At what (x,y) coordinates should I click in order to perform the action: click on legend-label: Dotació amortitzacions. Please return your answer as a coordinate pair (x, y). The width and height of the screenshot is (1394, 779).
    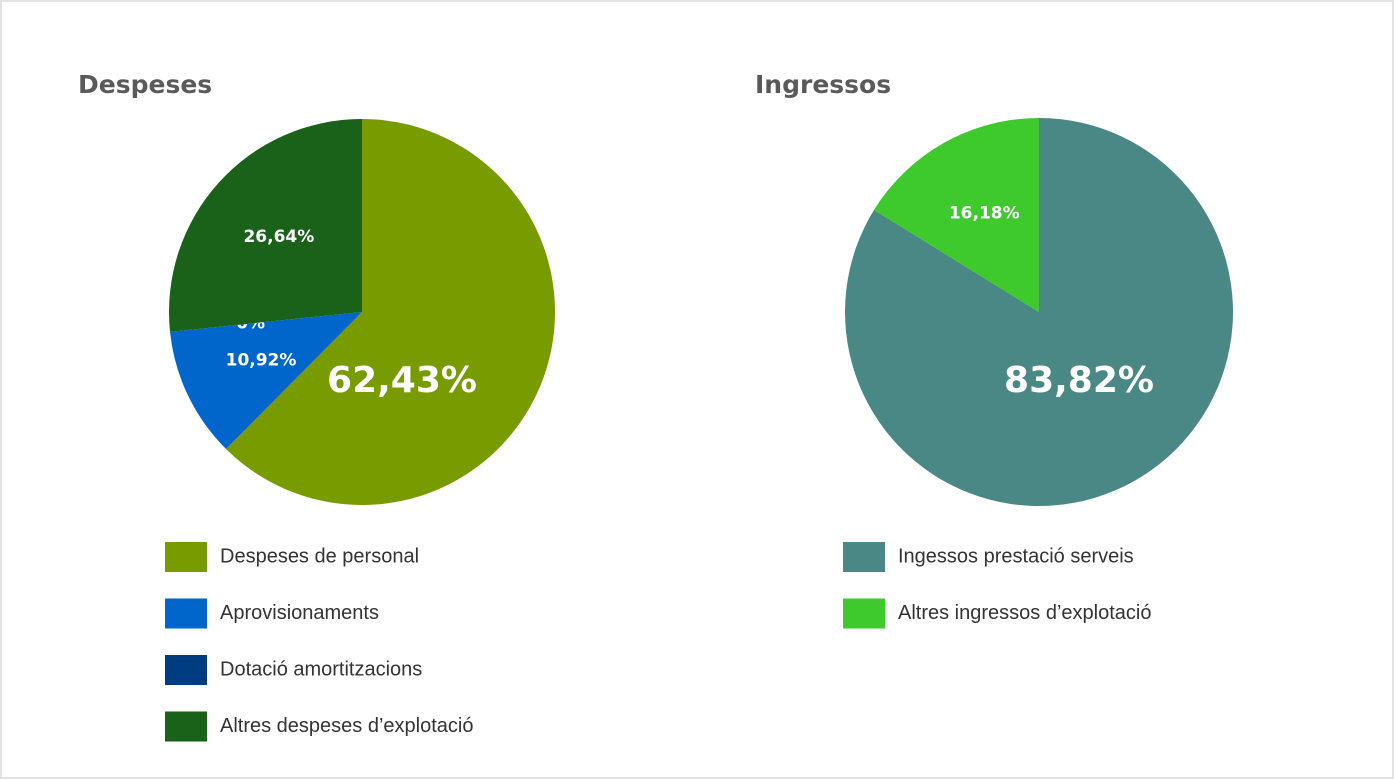
    Looking at the image, I should click on (321, 669).